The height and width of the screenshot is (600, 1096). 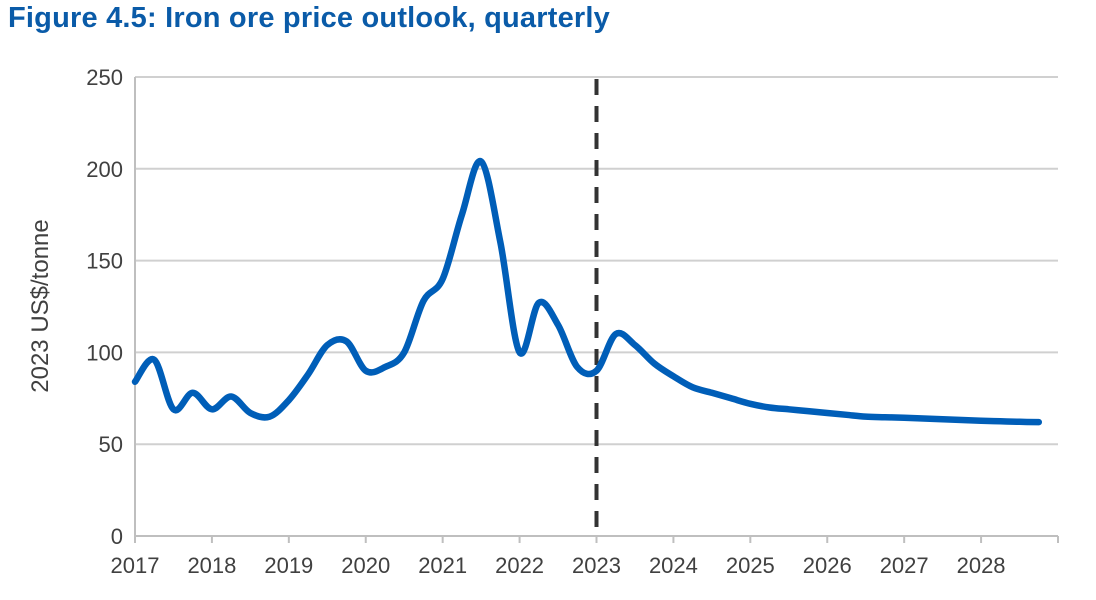 I want to click on y-axis-label: 2023 US$/tonne, so click(x=40, y=305).